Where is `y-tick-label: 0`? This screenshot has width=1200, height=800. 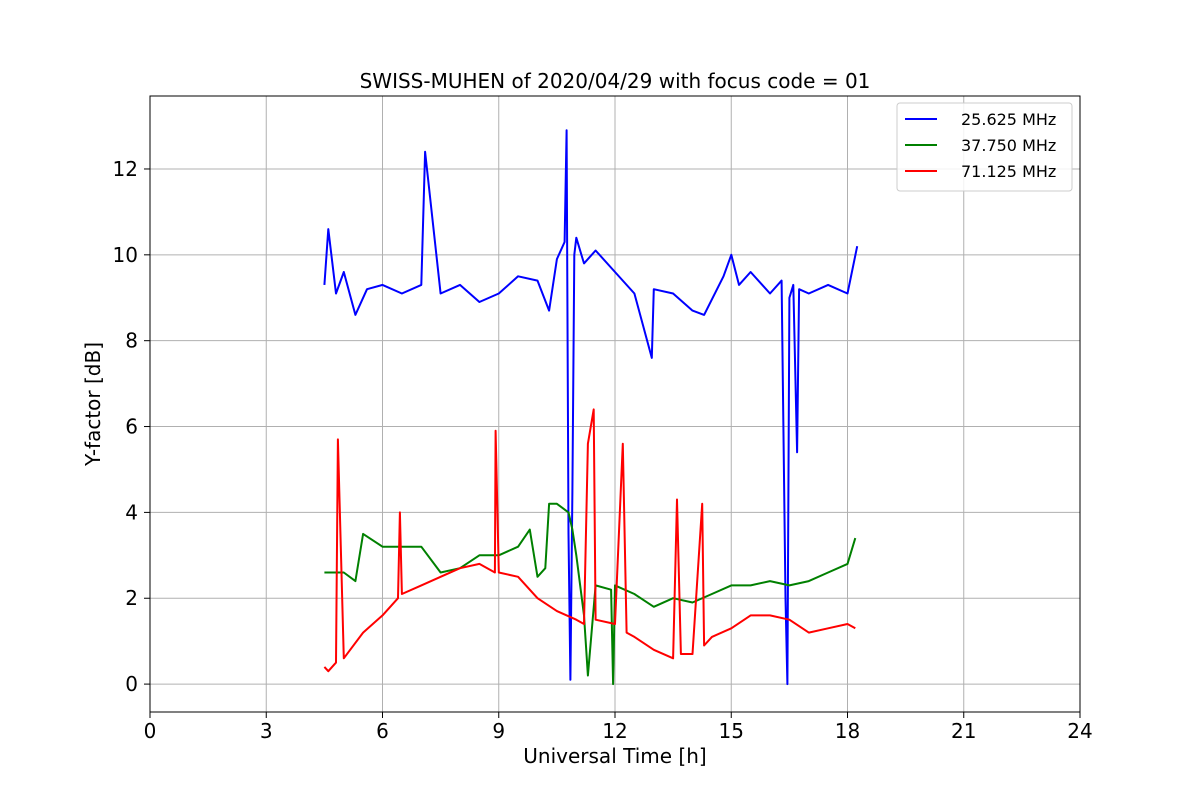 y-tick-label: 0 is located at coordinates (131, 684).